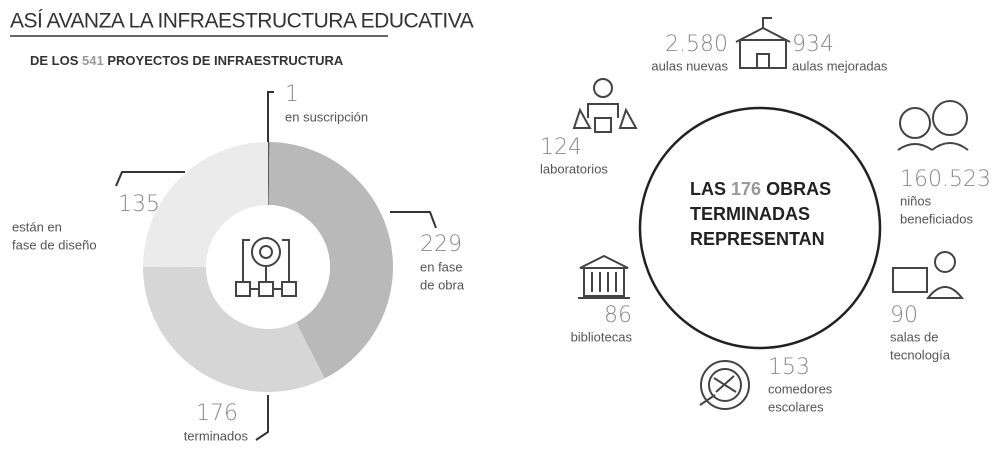  What do you see at coordinates (37, 226) in the screenshot?
I see `segment-label: están en` at bounding box center [37, 226].